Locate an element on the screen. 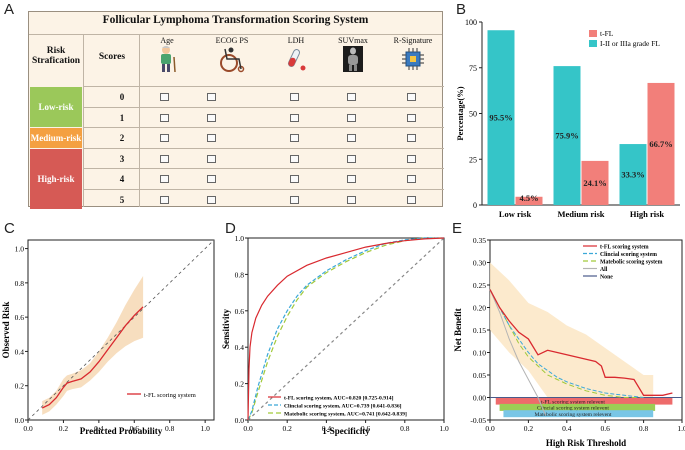 This screenshot has width=685, height=450. x-tick-label: 0.0 is located at coordinates (490, 428).